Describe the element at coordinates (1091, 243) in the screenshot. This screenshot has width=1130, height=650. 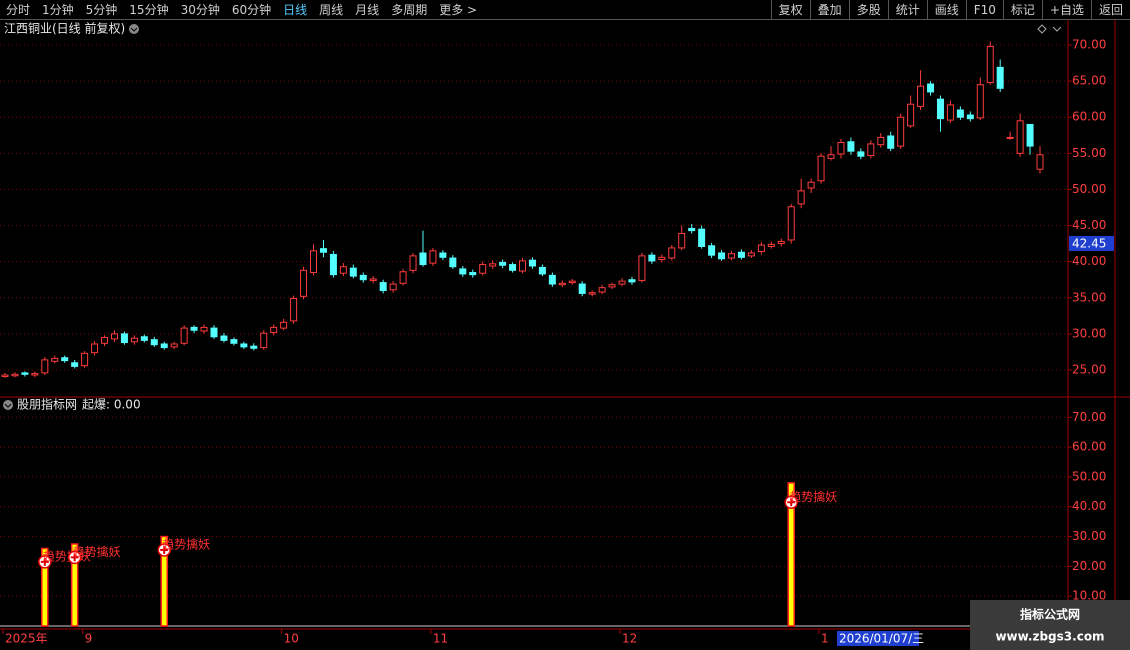
I see `price-marker-box` at that location.